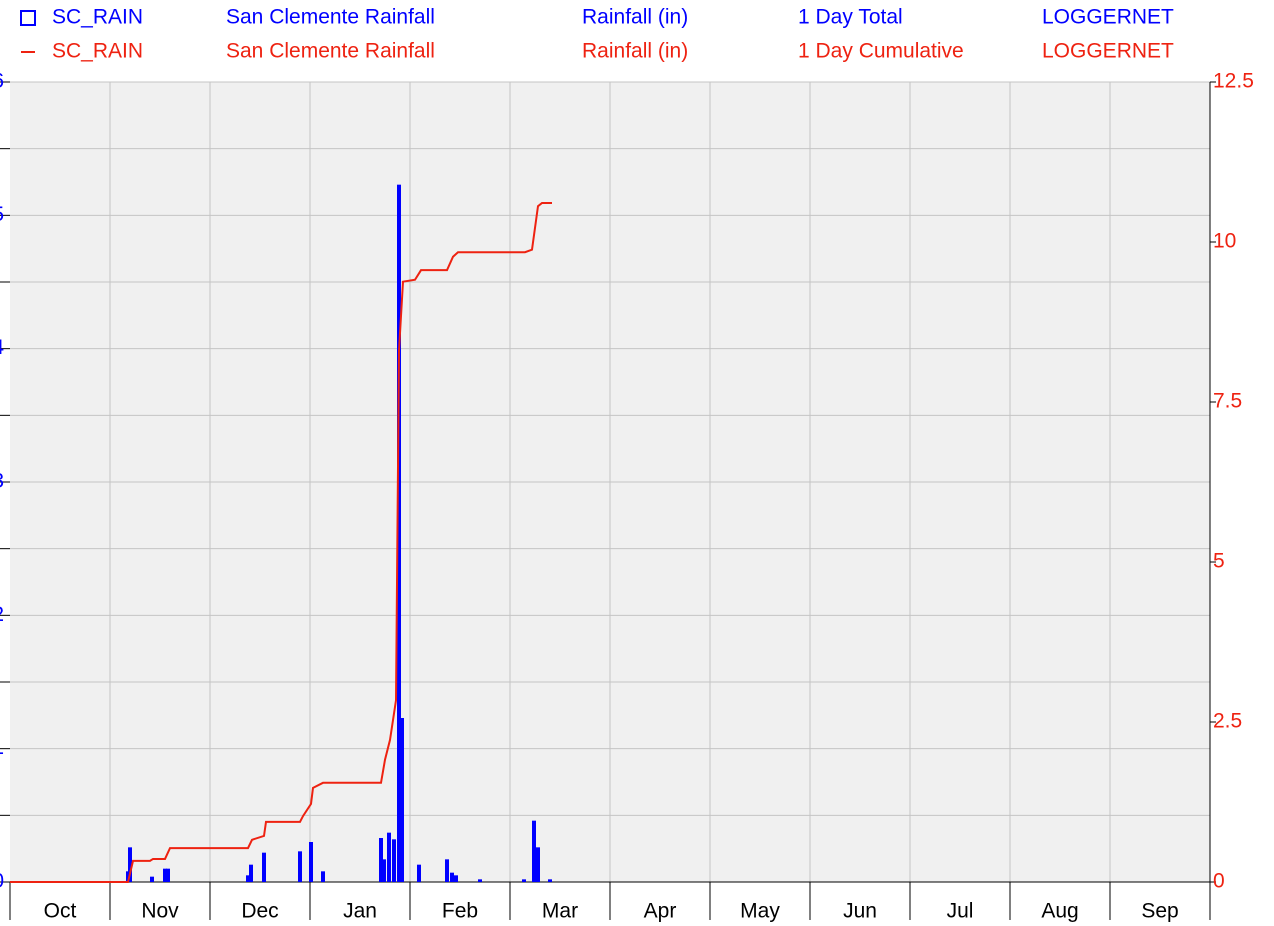 The width and height of the screenshot is (1274, 926). Describe the element at coordinates (2, 214) in the screenshot. I see `y-tick-label: 5` at that location.